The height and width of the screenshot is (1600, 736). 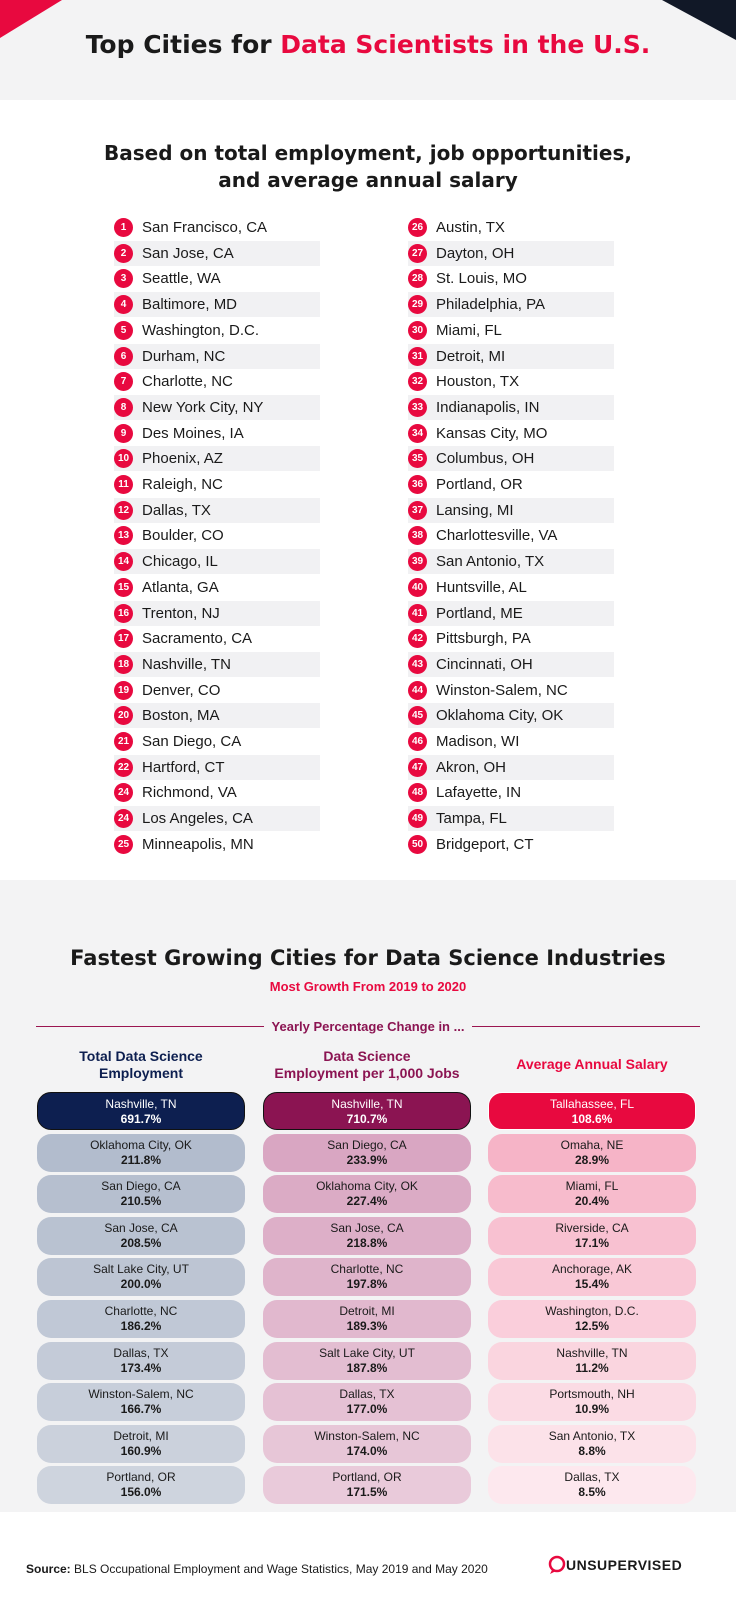 I want to click on ranking-row: 48 Lafayette, IN, so click(x=511, y=792).